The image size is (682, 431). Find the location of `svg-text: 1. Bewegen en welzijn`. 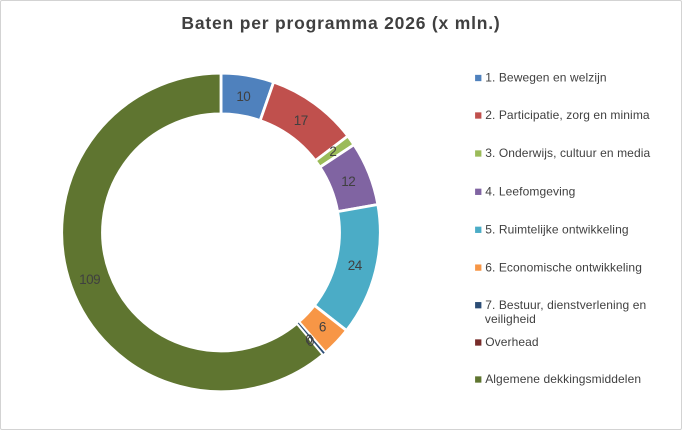

svg-text: 1. Bewegen en welzijn is located at coordinates (546, 78).